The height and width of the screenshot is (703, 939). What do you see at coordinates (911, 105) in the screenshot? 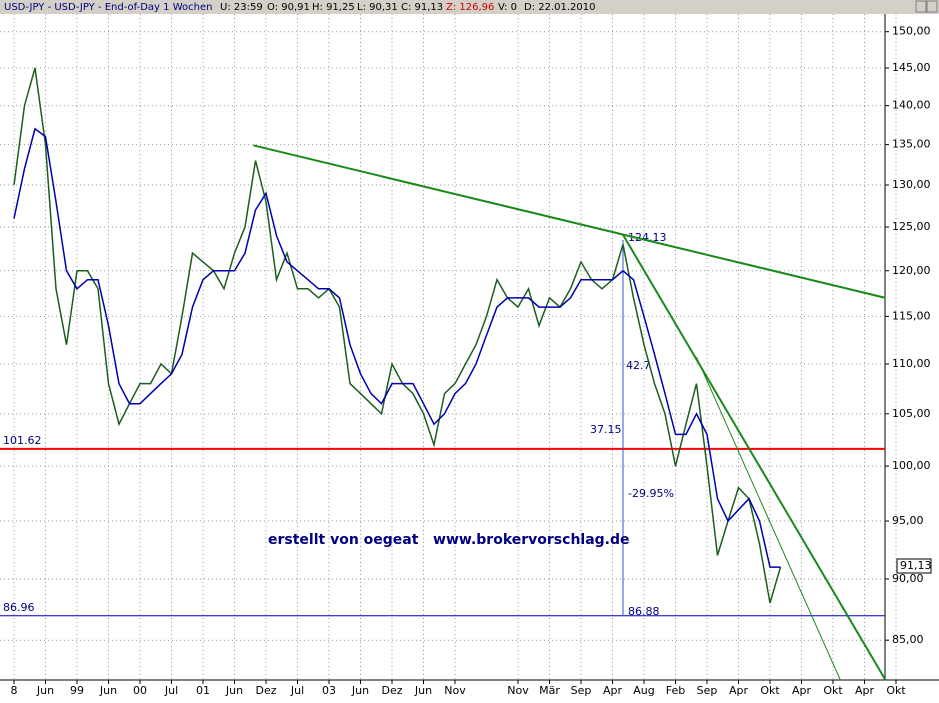
I see `y-tick-label: 140,00` at bounding box center [911, 105].